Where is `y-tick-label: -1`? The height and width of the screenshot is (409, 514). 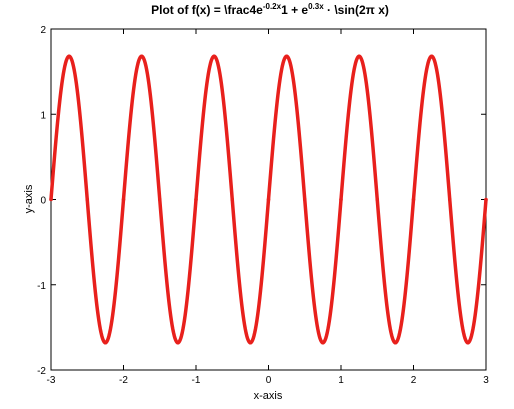 y-tick-label: -1 is located at coordinates (41, 286).